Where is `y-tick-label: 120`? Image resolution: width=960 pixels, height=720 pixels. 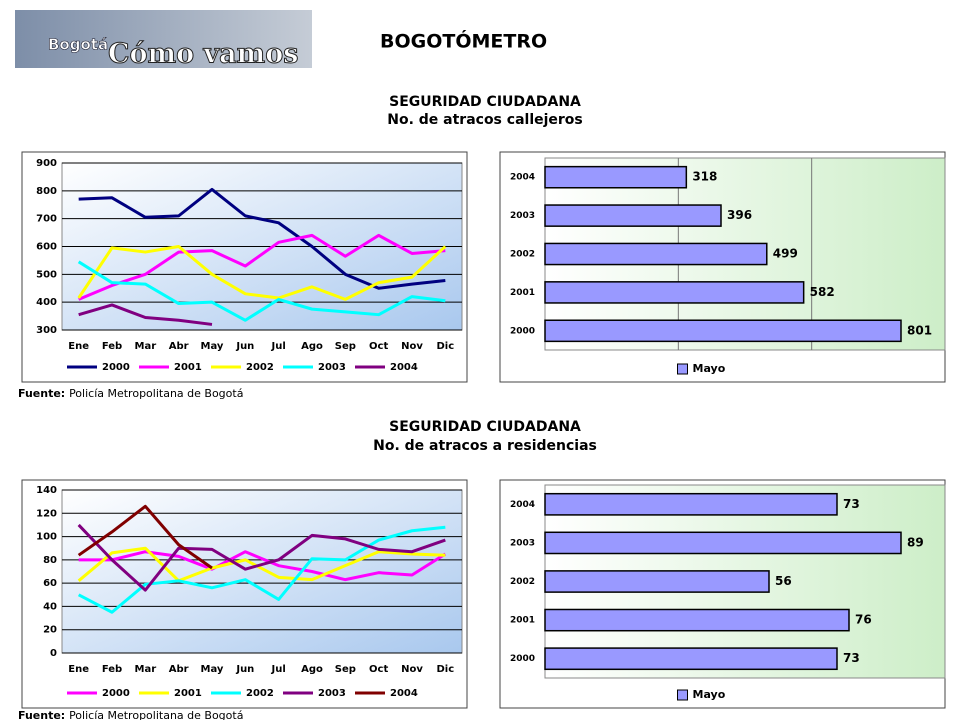
y-tick-label: 120 is located at coordinates (46, 513).